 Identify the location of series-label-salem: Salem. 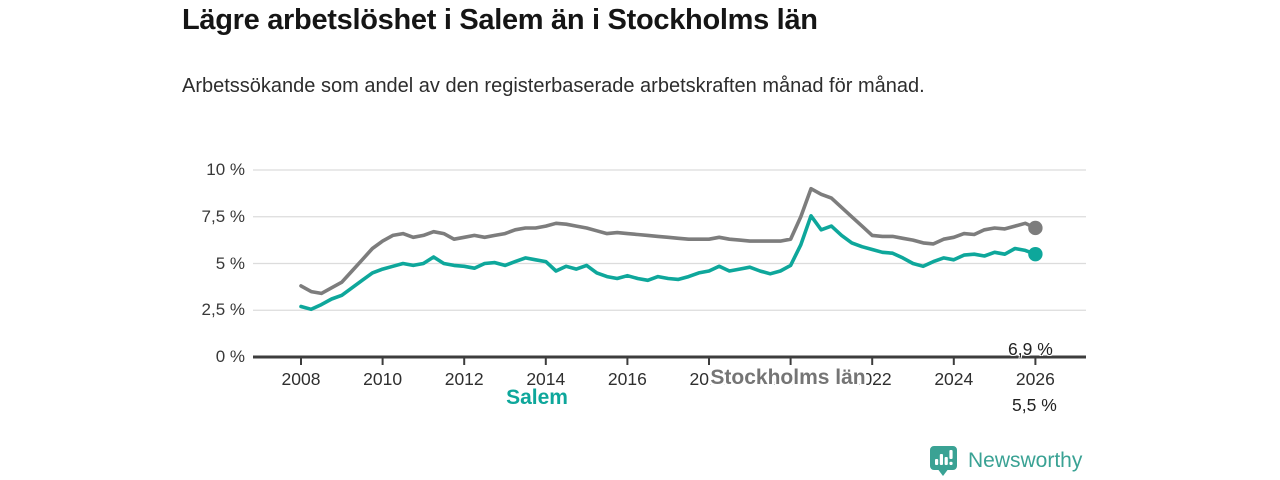
(537, 397).